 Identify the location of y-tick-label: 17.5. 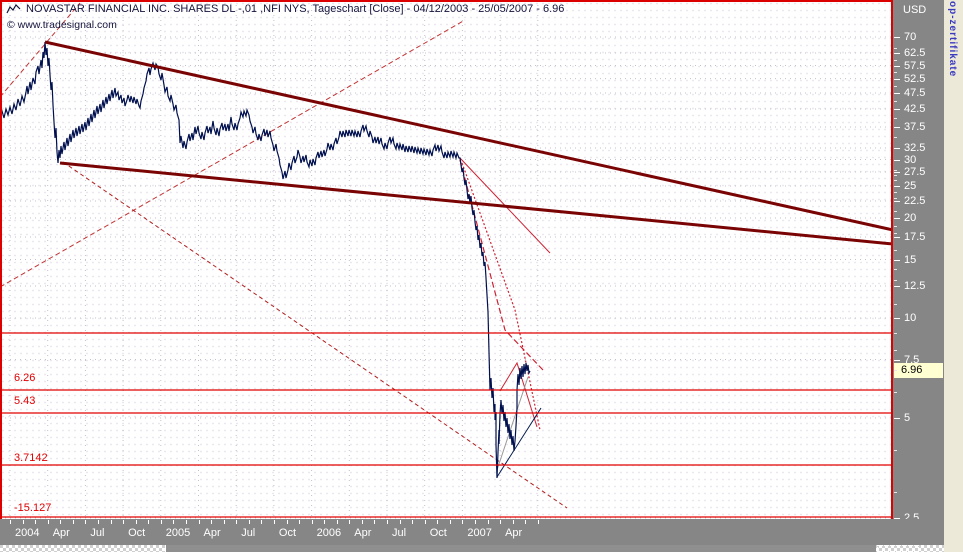
(915, 237).